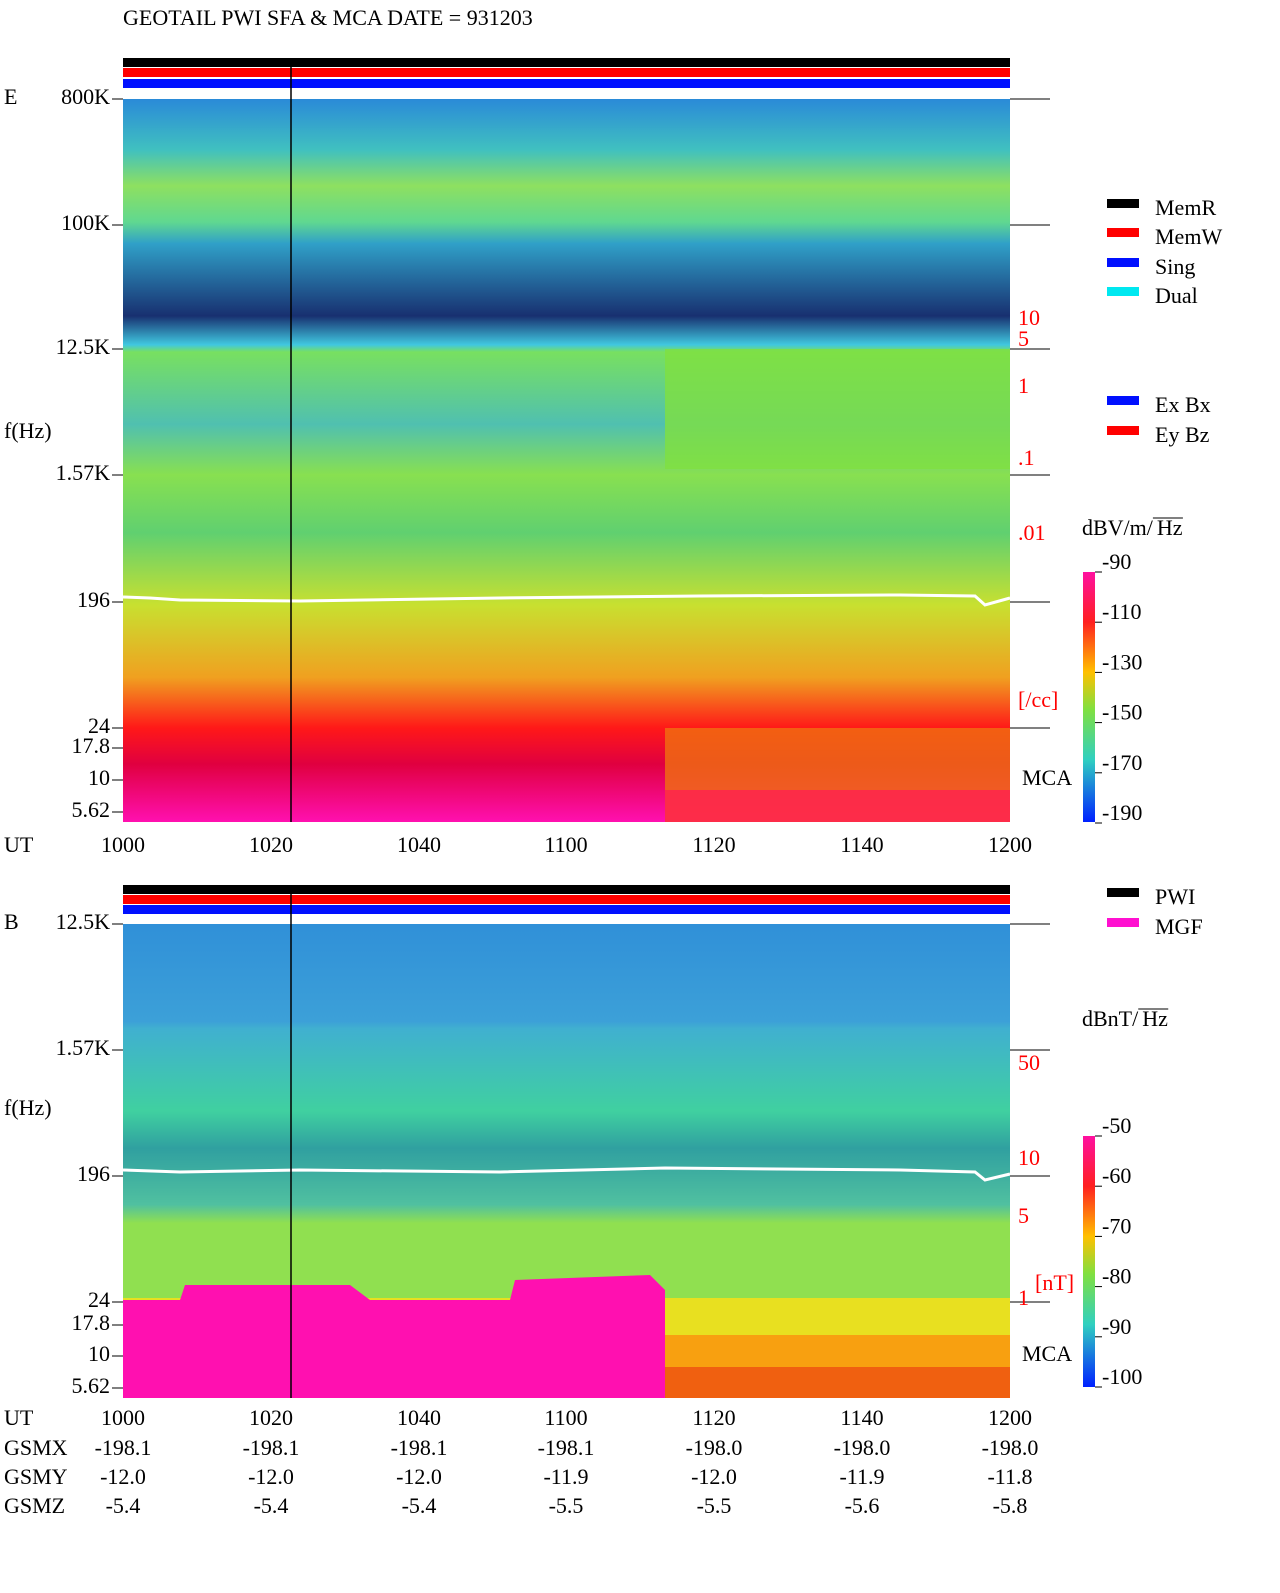  I want to click on density-label: 50, so click(1029, 1062).